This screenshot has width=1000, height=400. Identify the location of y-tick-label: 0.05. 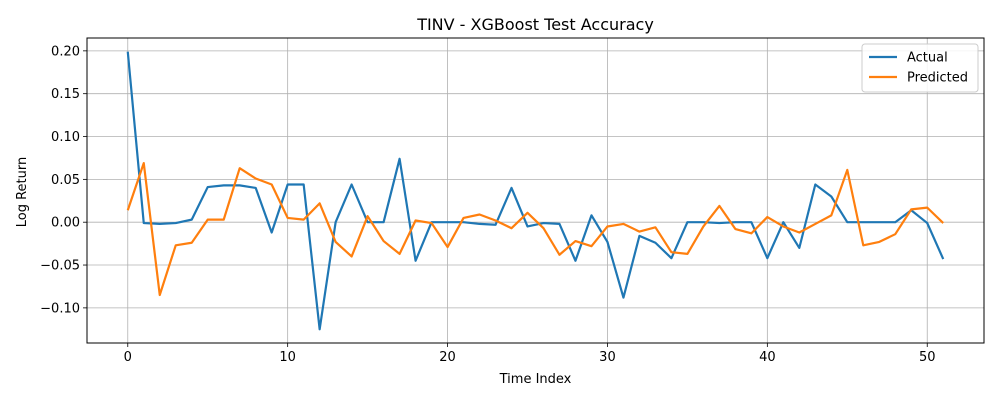
(65, 180).